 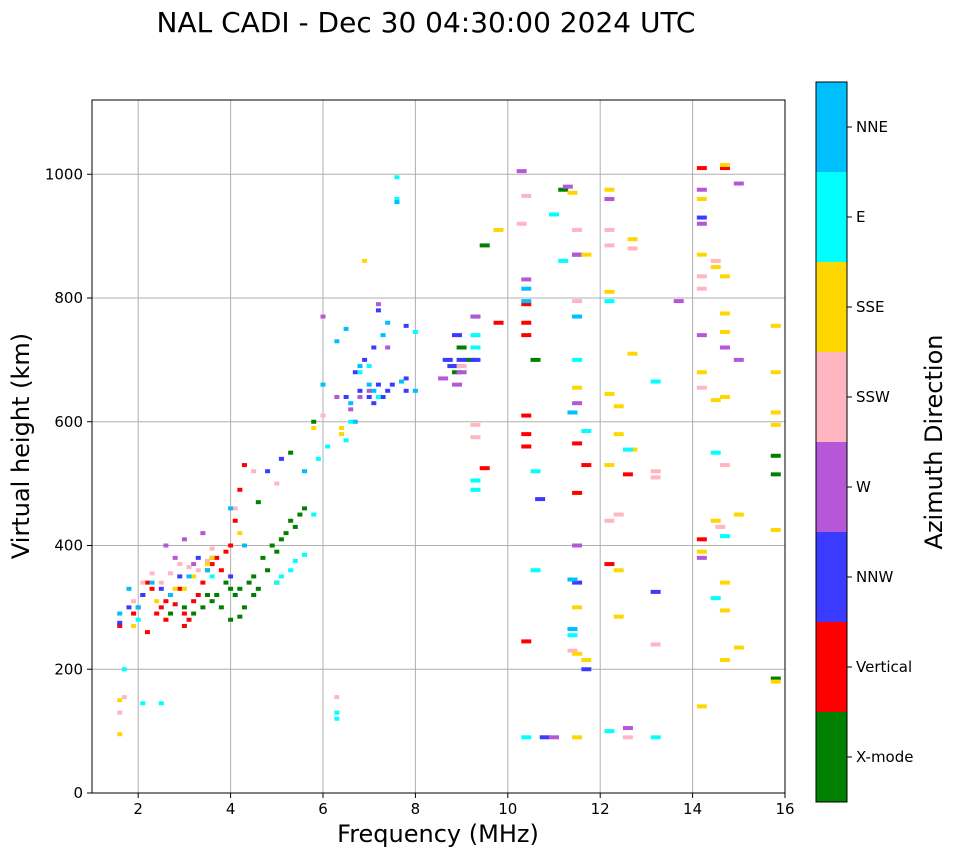 What do you see at coordinates (68, 298) in the screenshot?
I see `y-tick-label: 800` at bounding box center [68, 298].